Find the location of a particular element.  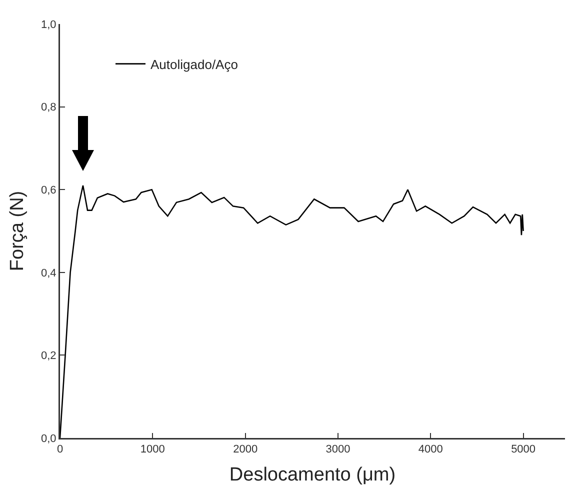

x-tick-label: 2000 is located at coordinates (245, 450).